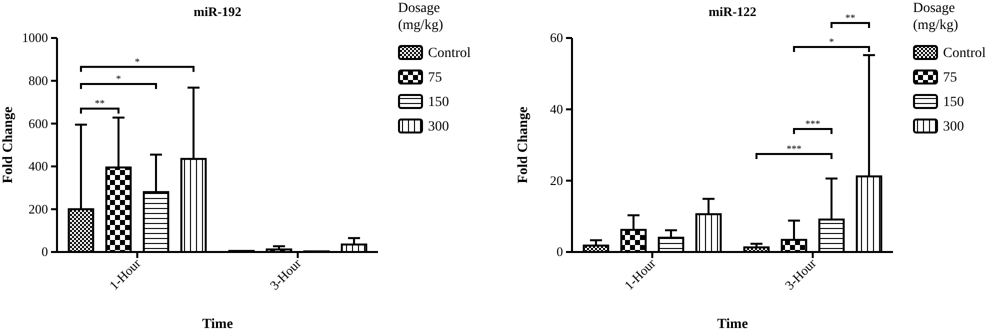 This screenshot has height=334, width=1000. What do you see at coordinates (38, 208) in the screenshot?
I see `y-tick-label: 200` at bounding box center [38, 208].